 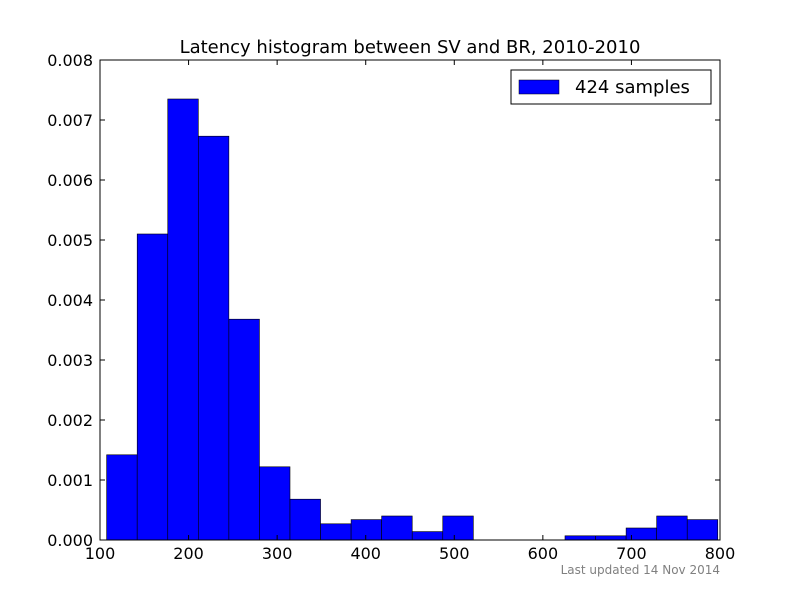 What do you see at coordinates (454, 553) in the screenshot?
I see `x-tick-label: 500` at bounding box center [454, 553].